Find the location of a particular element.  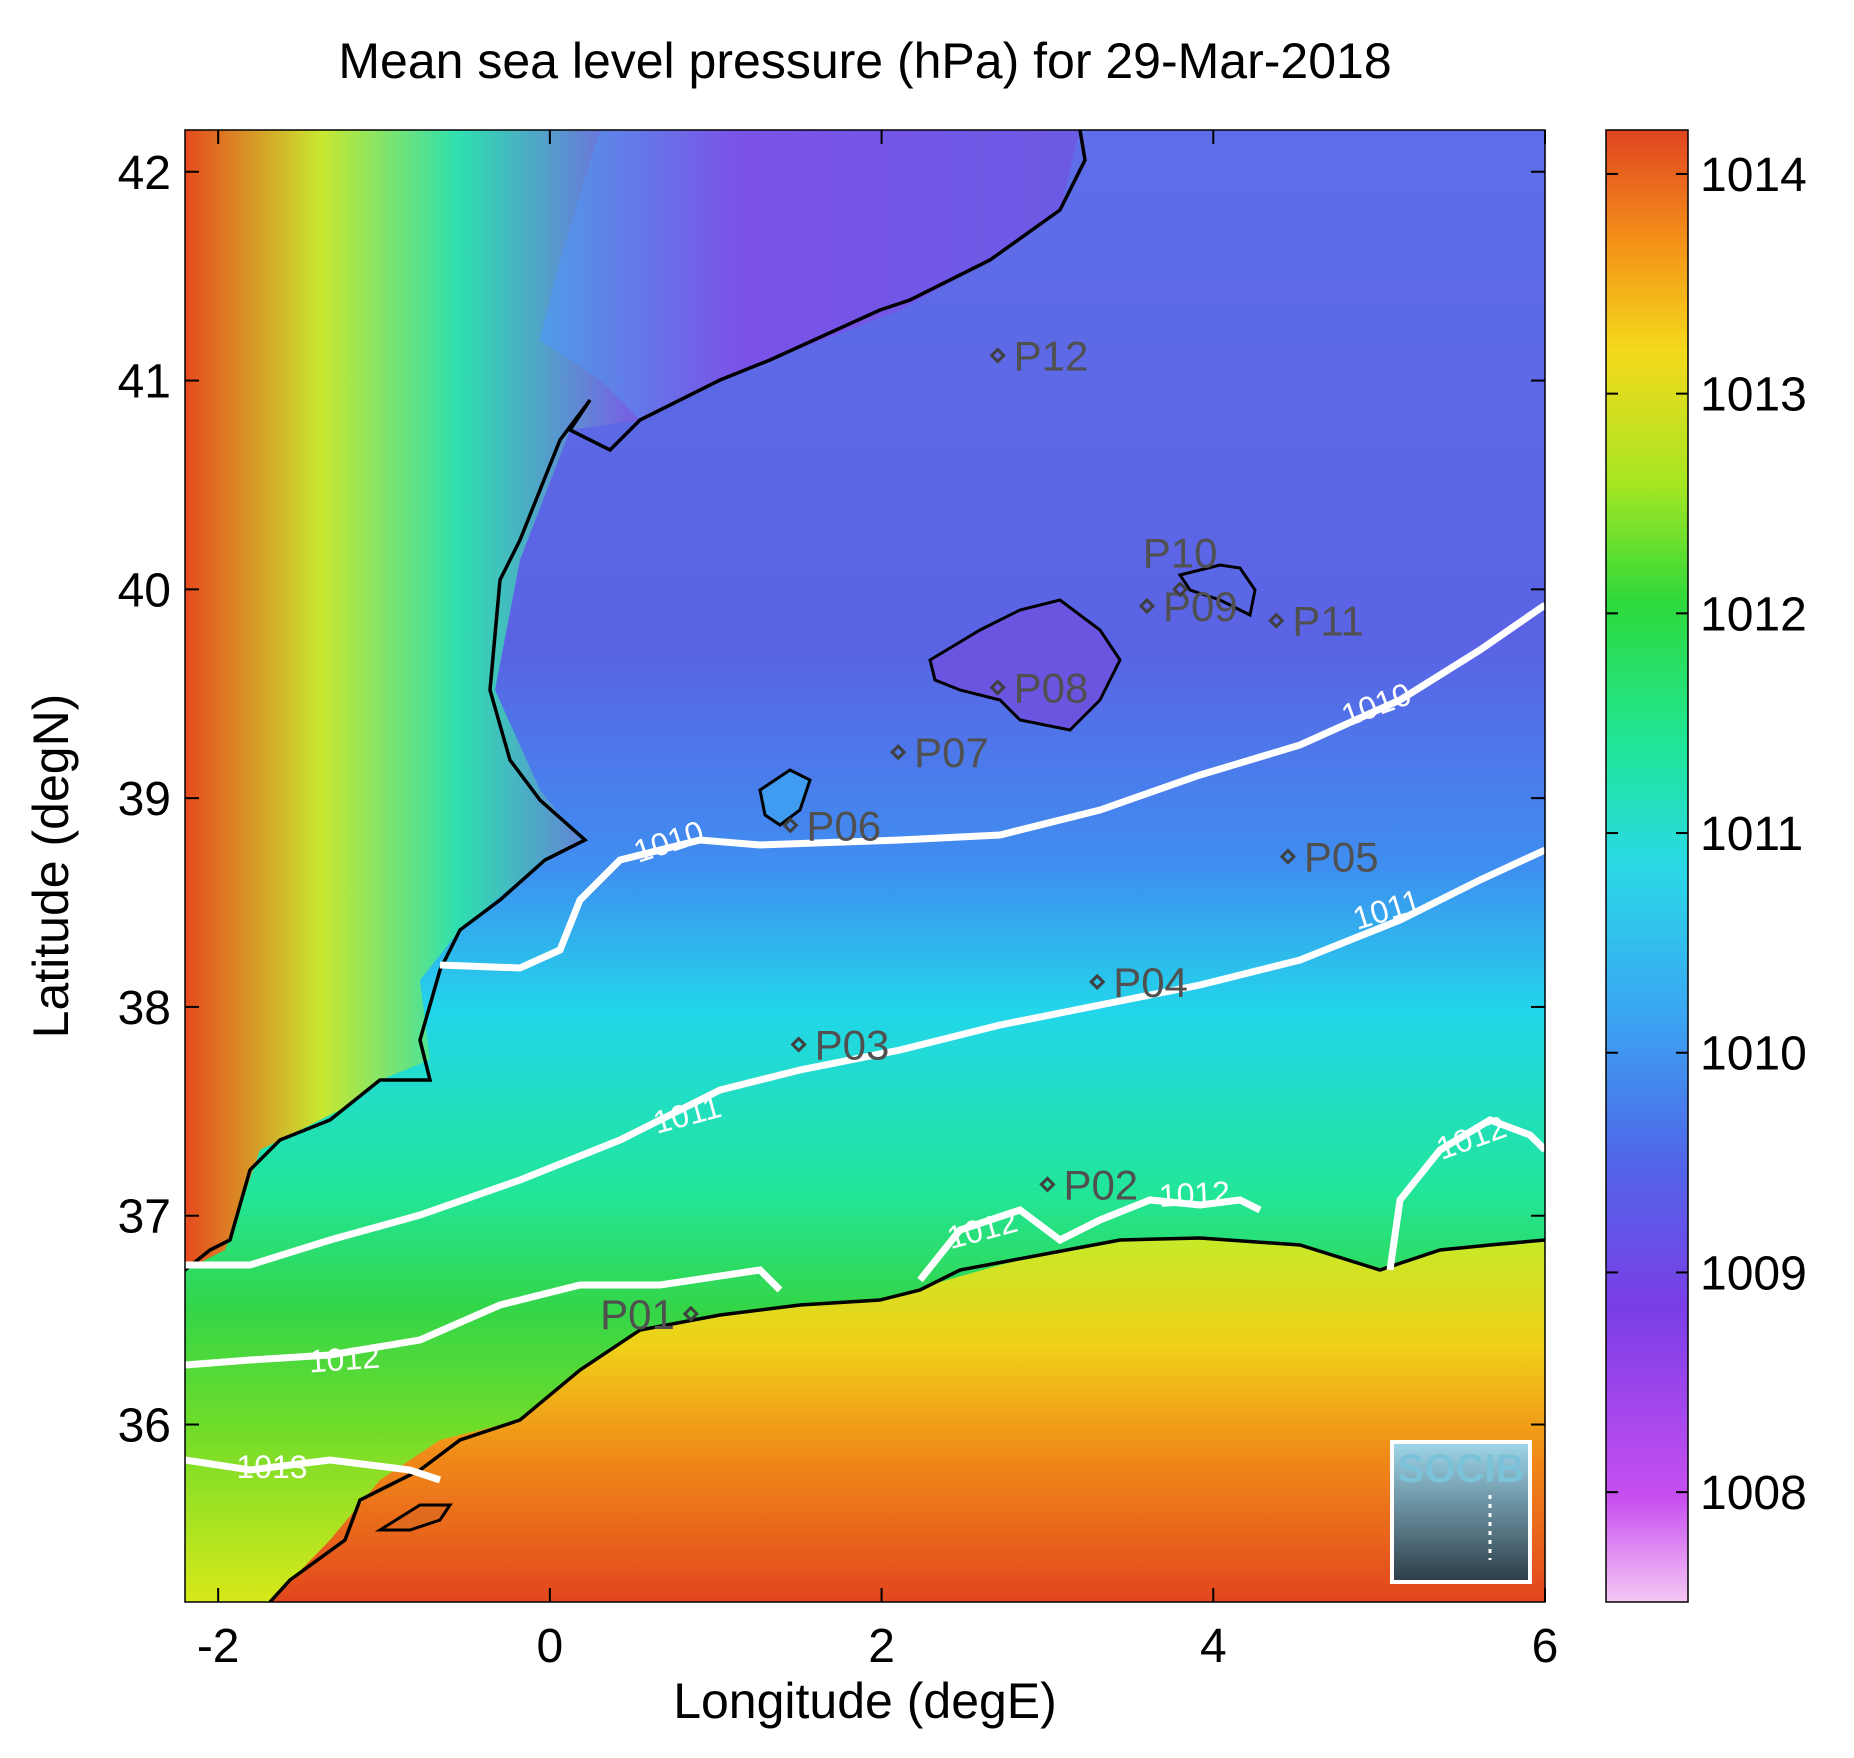

colorbar-tick-label: 1011 is located at coordinates (1751, 834).